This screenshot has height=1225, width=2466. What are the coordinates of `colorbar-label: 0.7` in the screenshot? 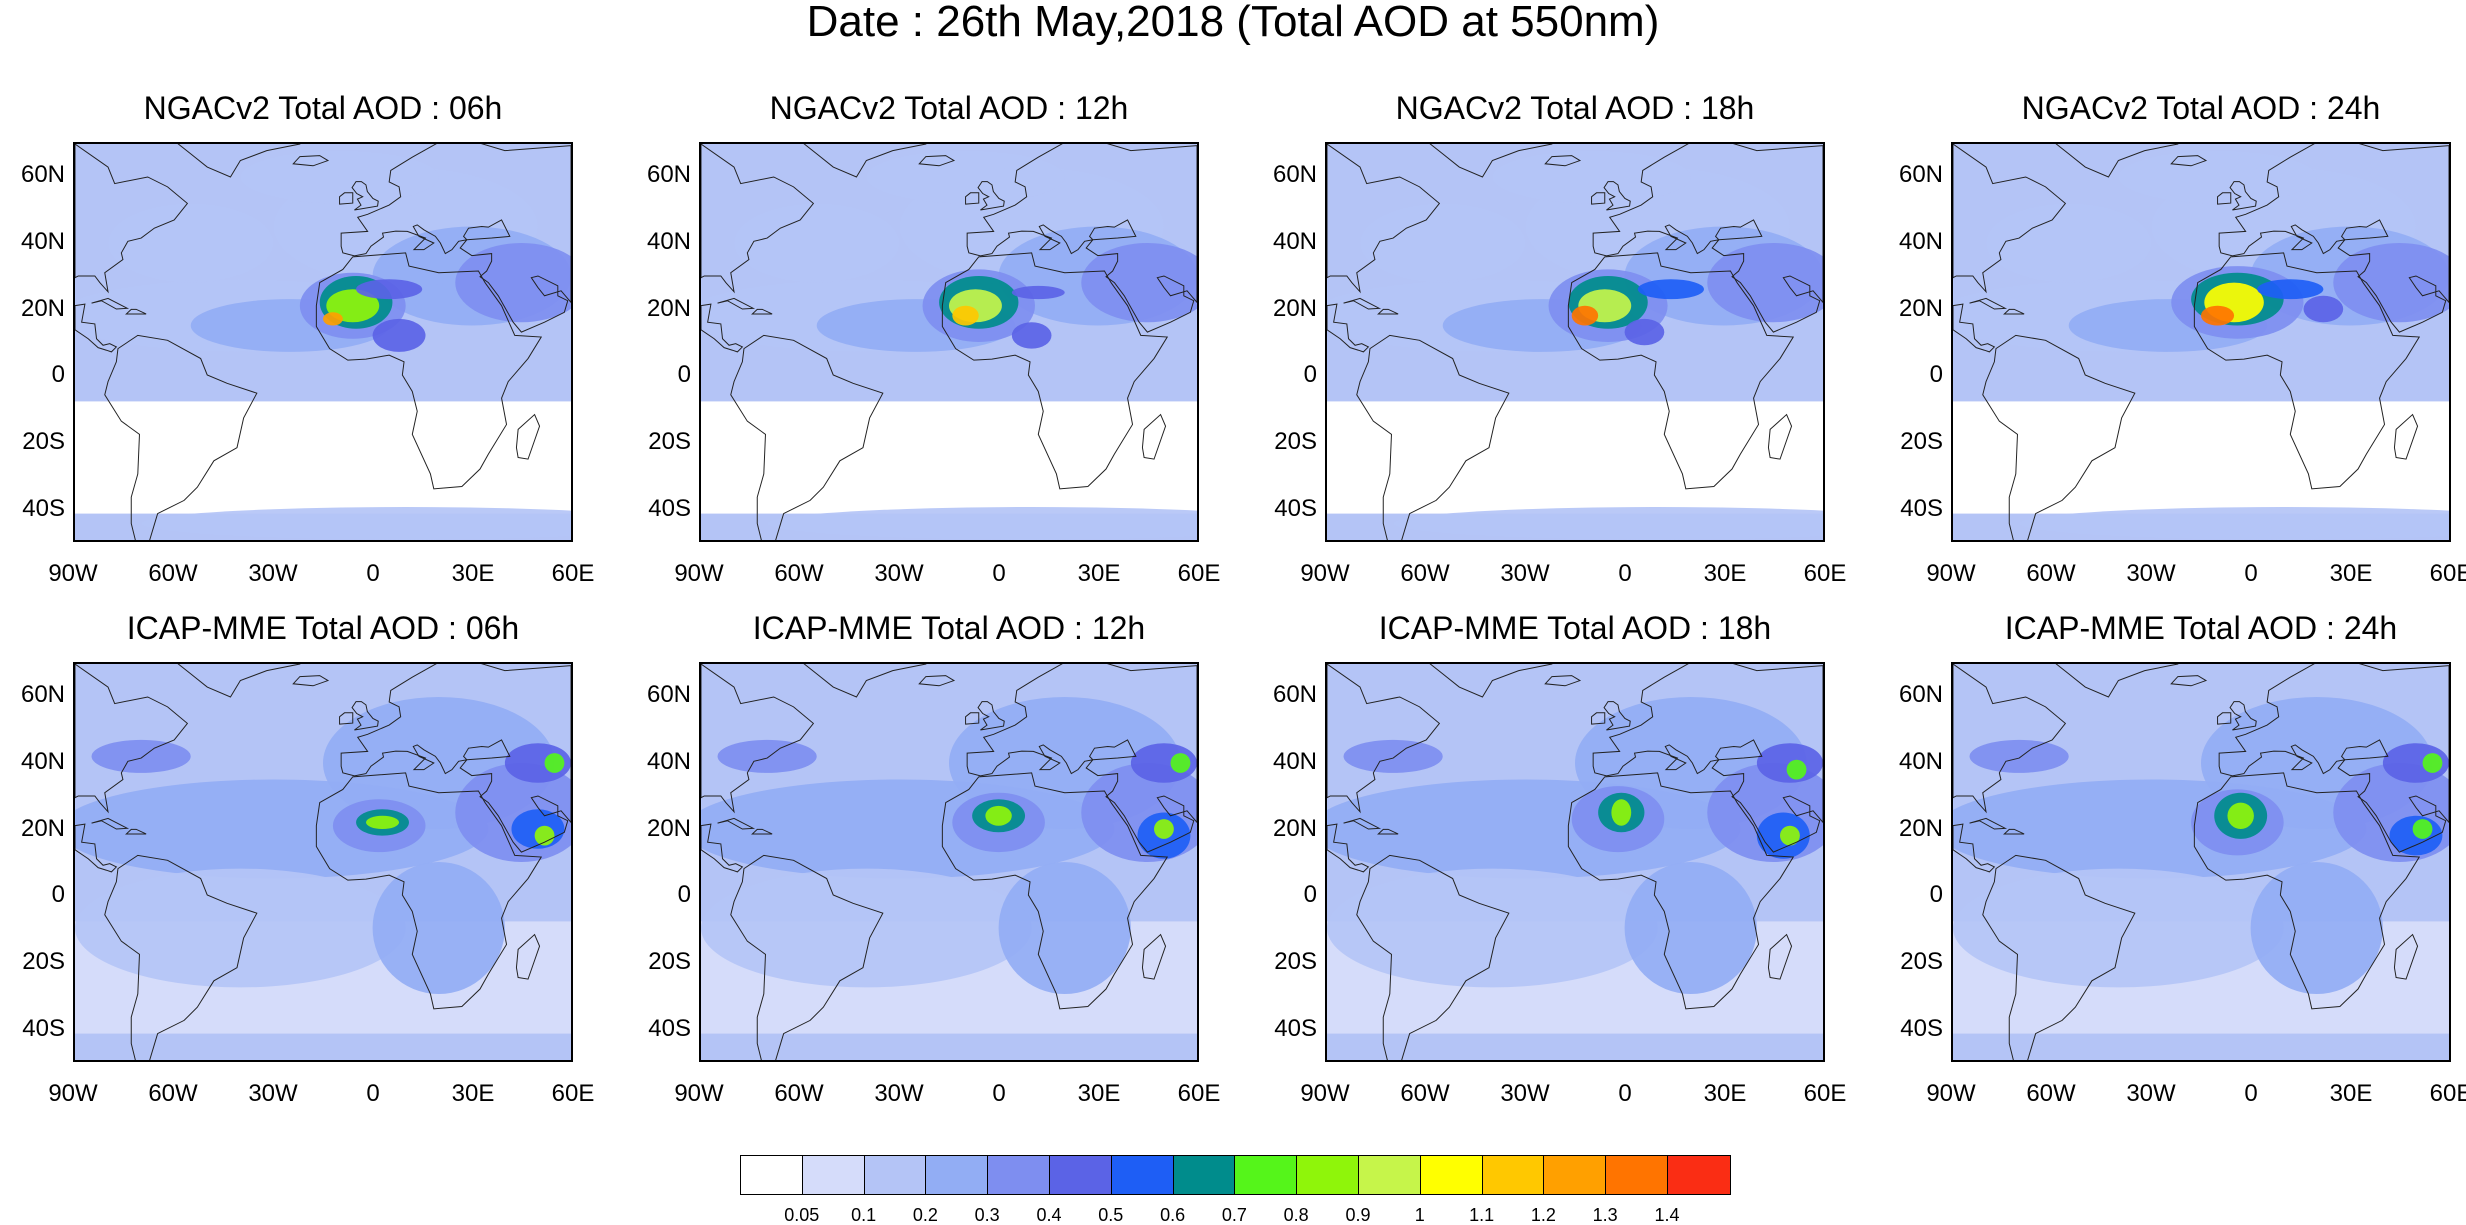 It's located at (1234, 1215).